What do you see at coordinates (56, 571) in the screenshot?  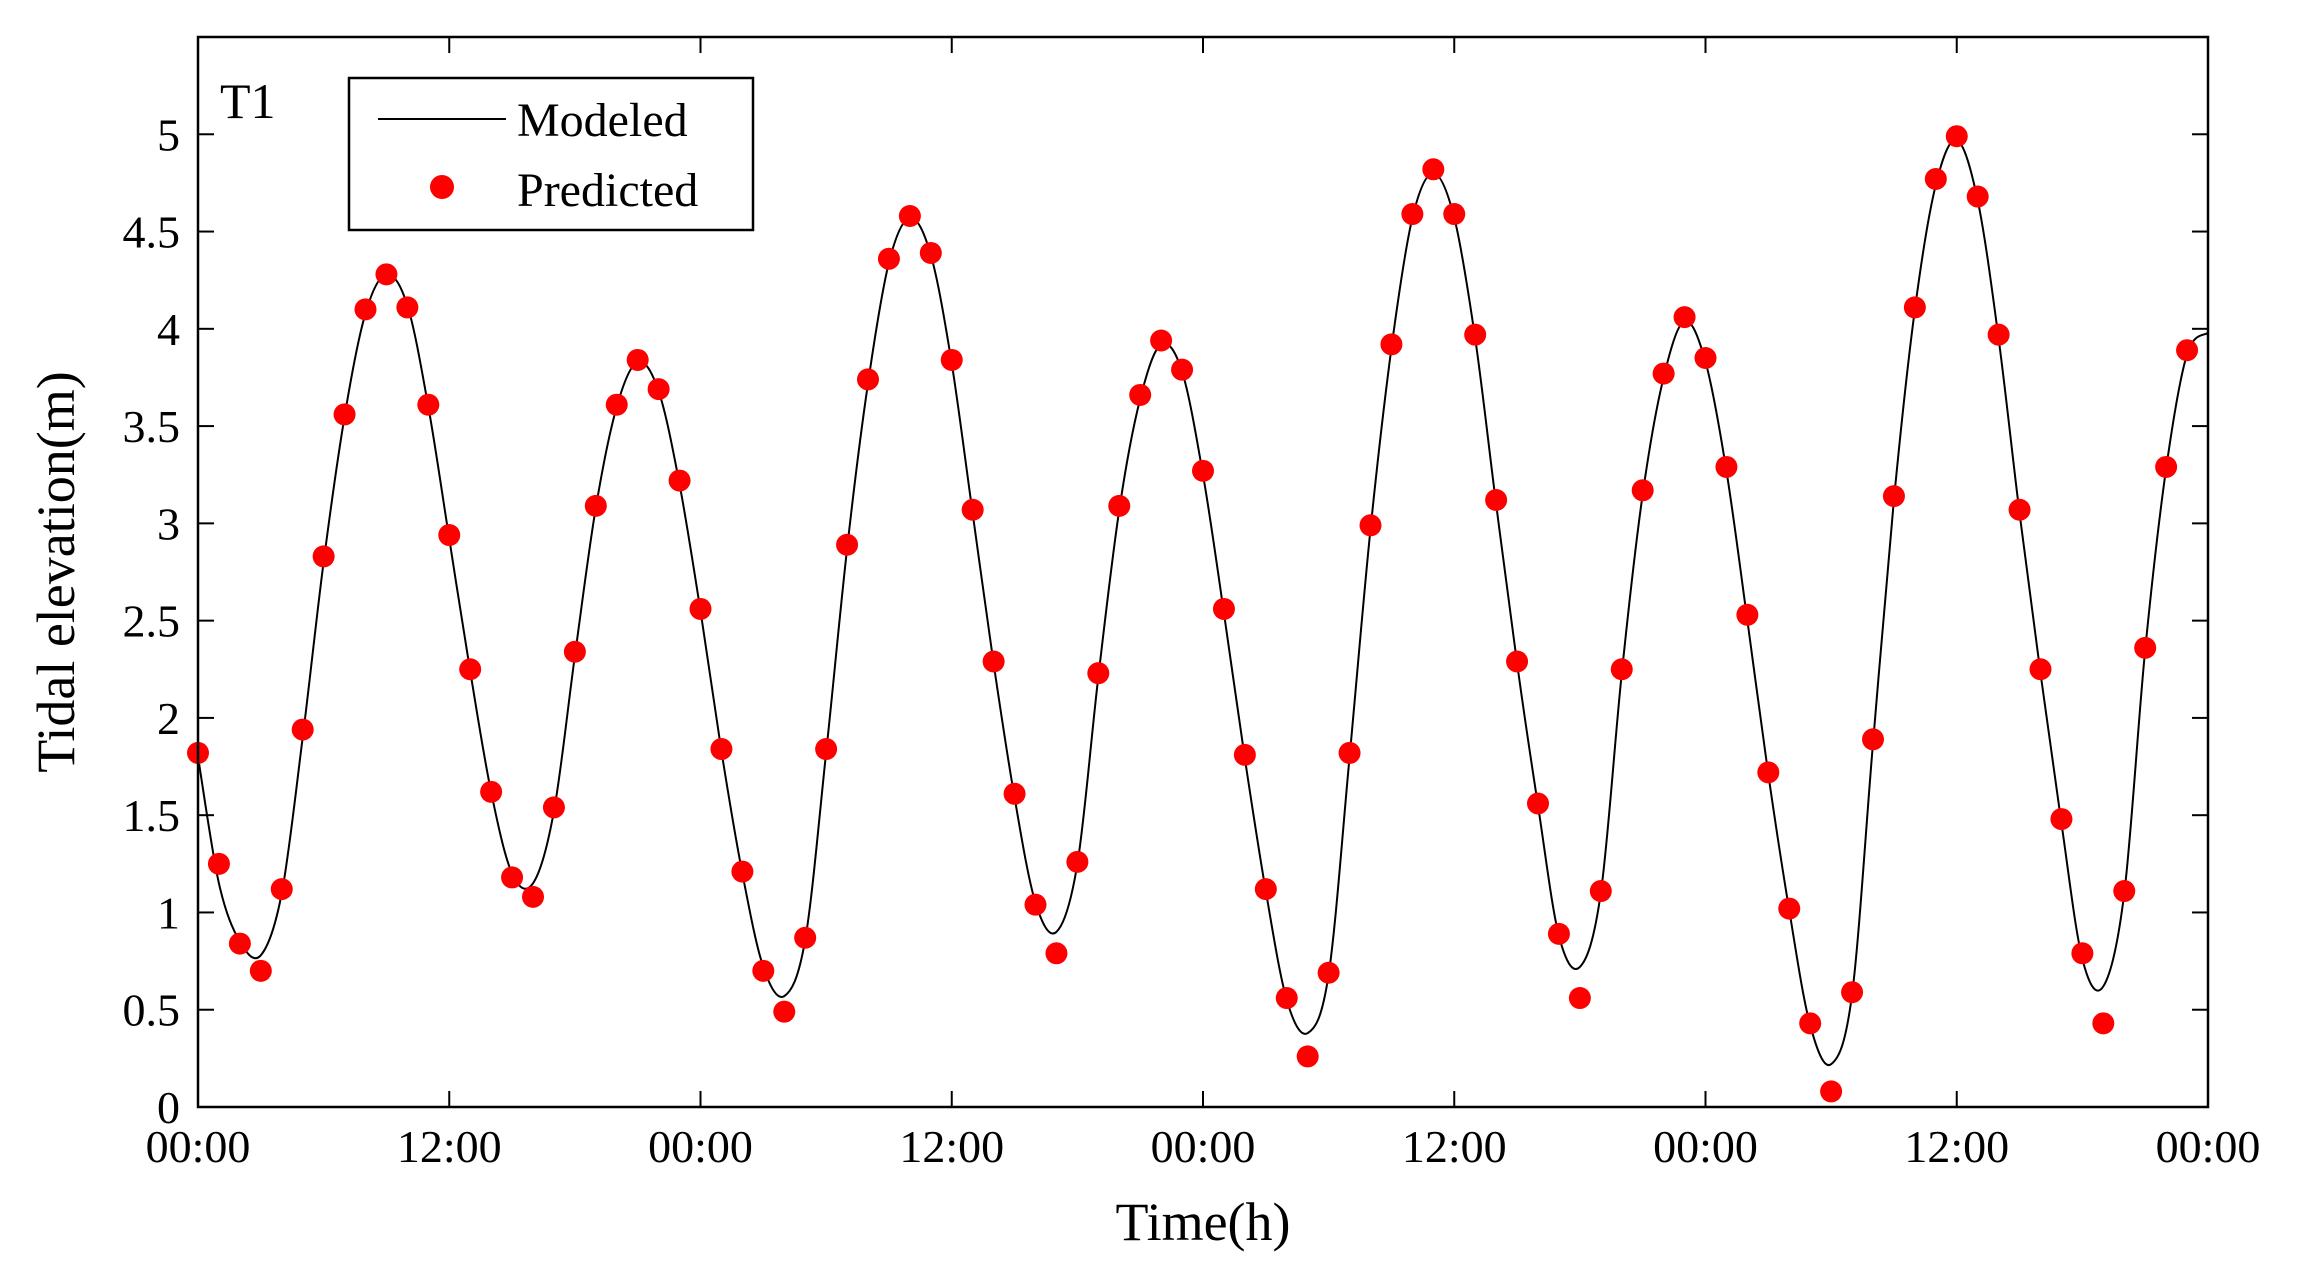 I see `y-axis-title: Tidal elevation(m)` at bounding box center [56, 571].